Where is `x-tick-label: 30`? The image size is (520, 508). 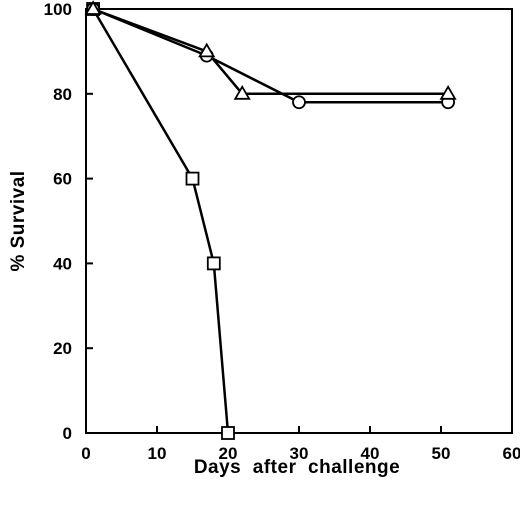
x-tick-label: 30 is located at coordinates (299, 453).